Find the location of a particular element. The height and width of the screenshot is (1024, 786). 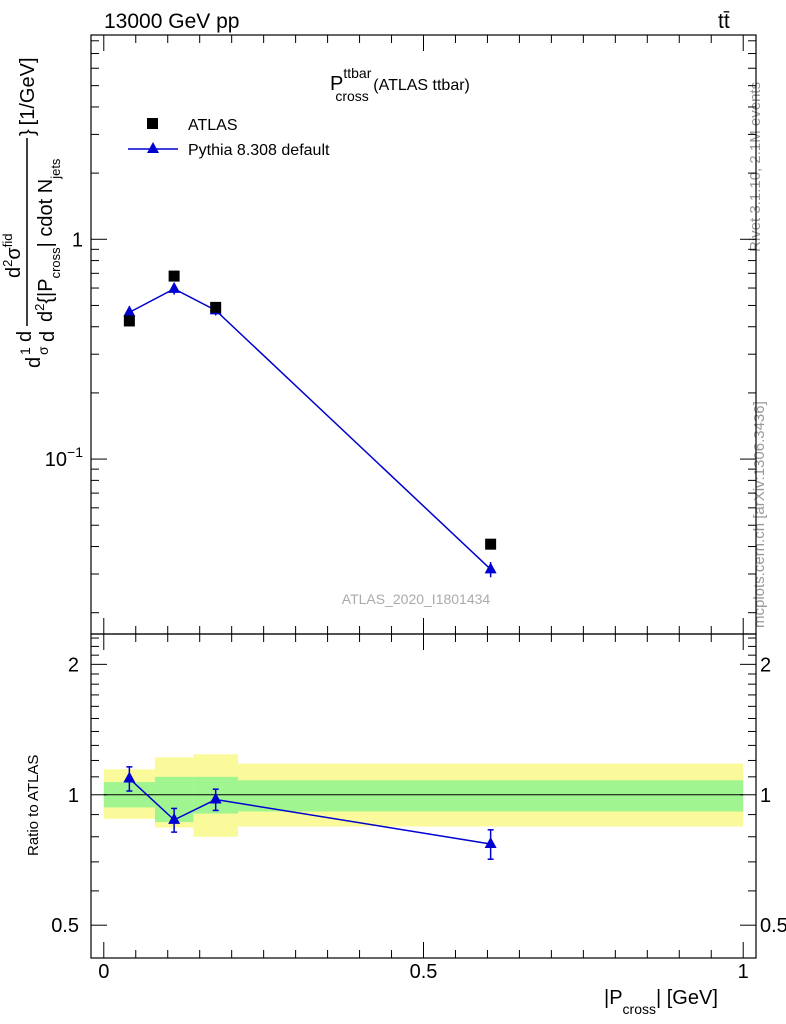

svg-text: d2{|Pcross| cdot Njets is located at coordinates (47, 240).